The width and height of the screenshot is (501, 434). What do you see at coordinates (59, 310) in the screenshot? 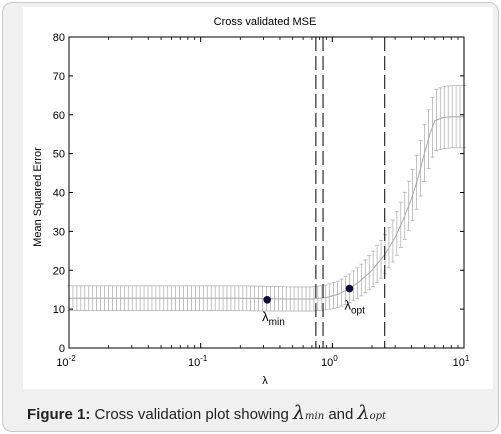
I see `y-tick-label: 10` at bounding box center [59, 310].